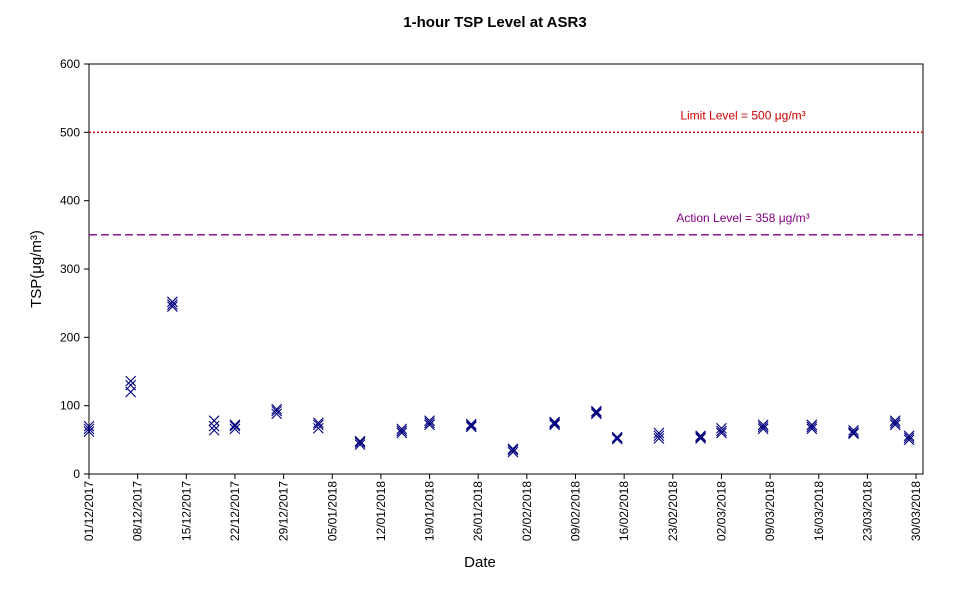  I want to click on y-tick-label: 0, so click(76, 474).